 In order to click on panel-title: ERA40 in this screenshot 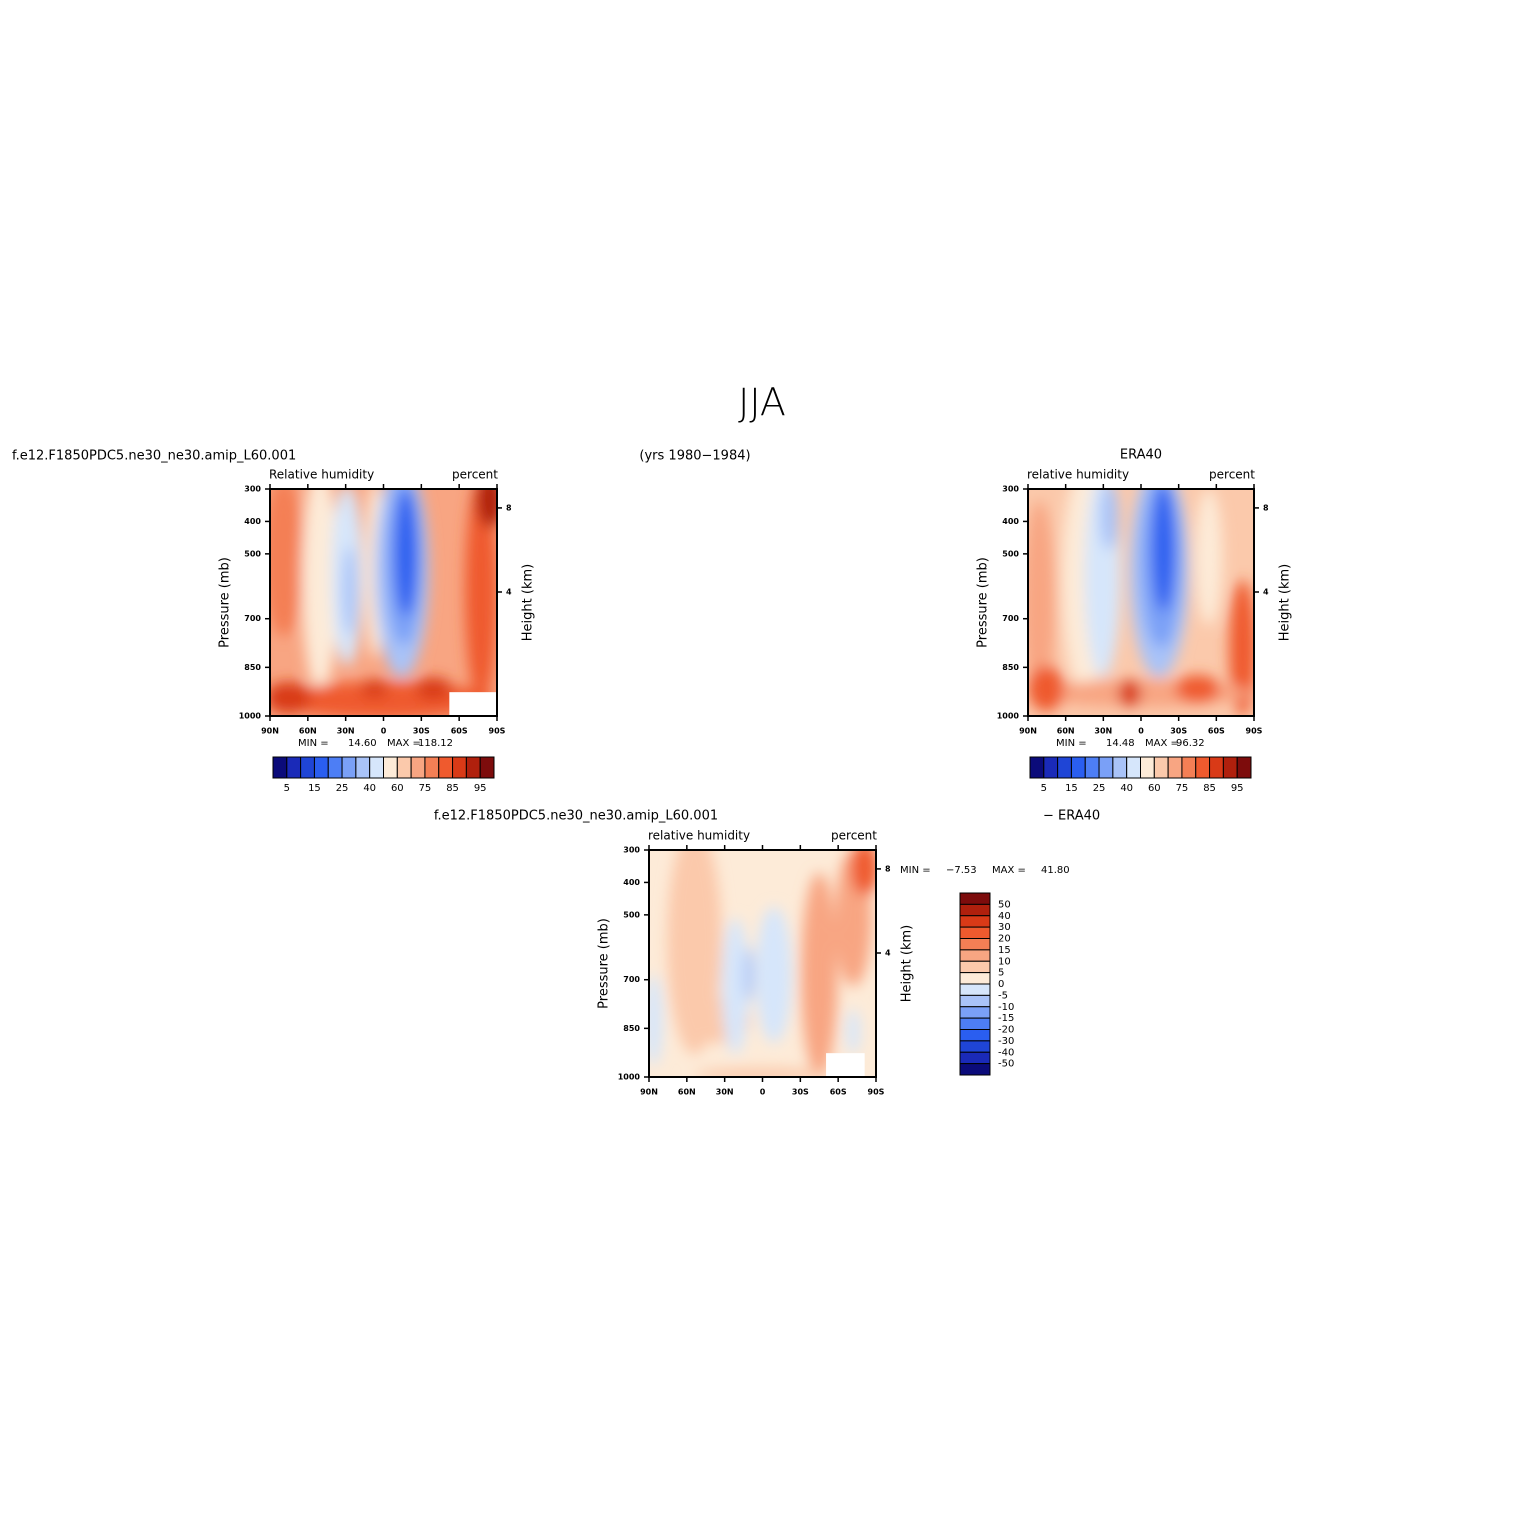, I will do `click(1141, 455)`.